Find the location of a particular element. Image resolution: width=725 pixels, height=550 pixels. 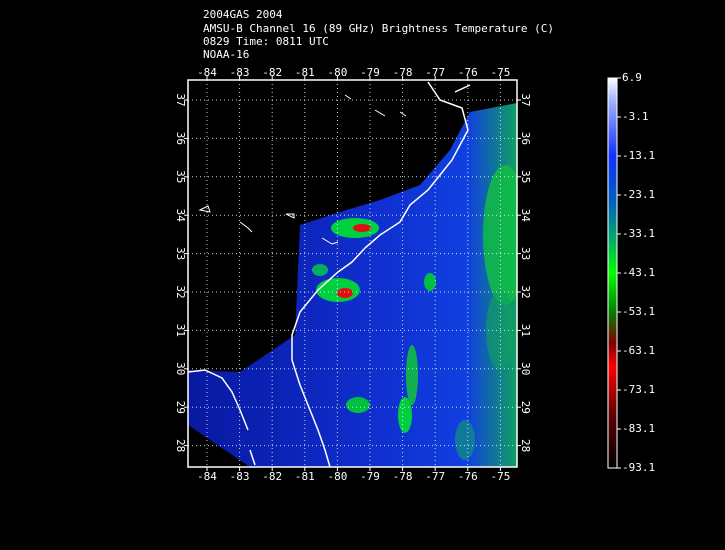

colorbar-label: -83.1 is located at coordinates (638, 428).